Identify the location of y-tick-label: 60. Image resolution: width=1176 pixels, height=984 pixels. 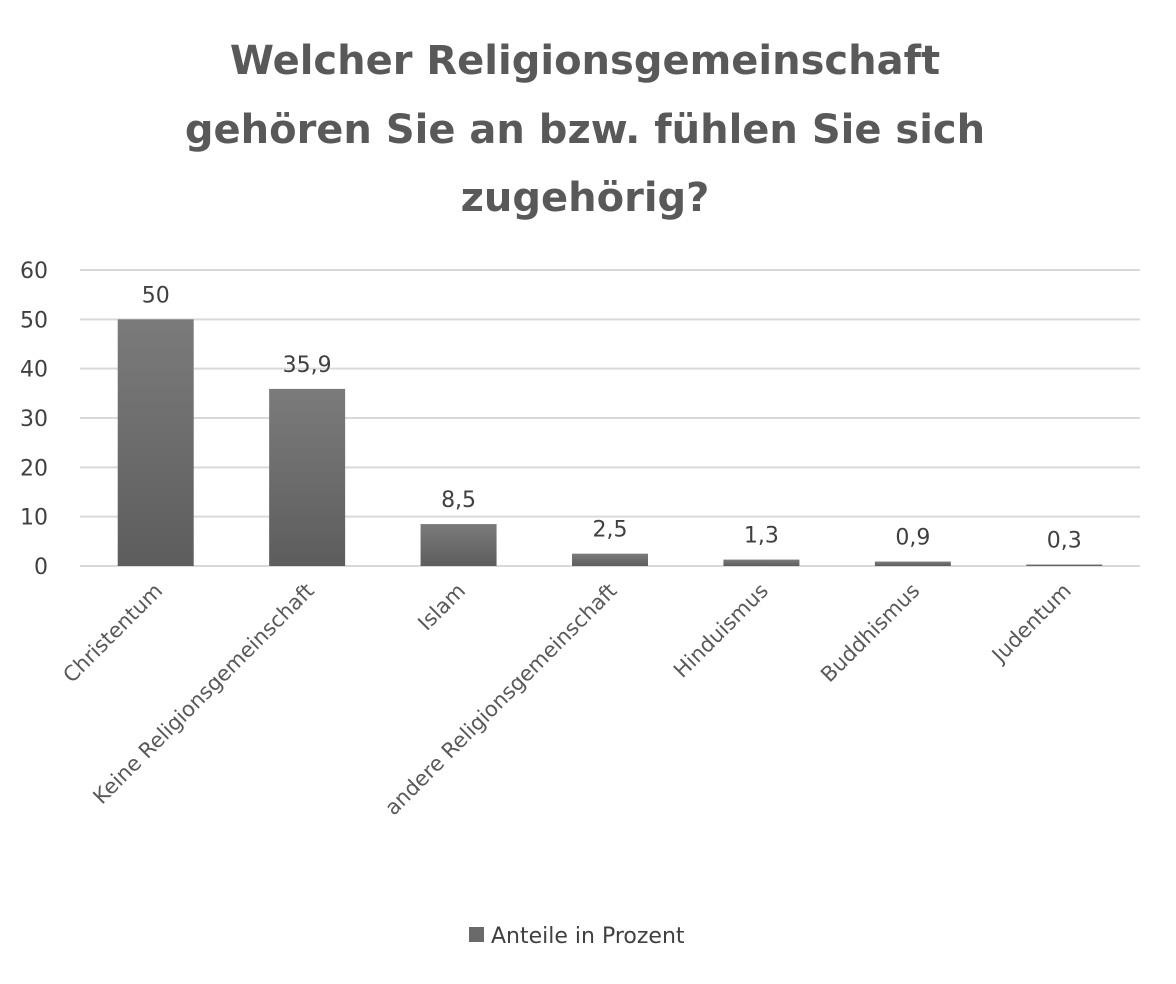
(34, 271).